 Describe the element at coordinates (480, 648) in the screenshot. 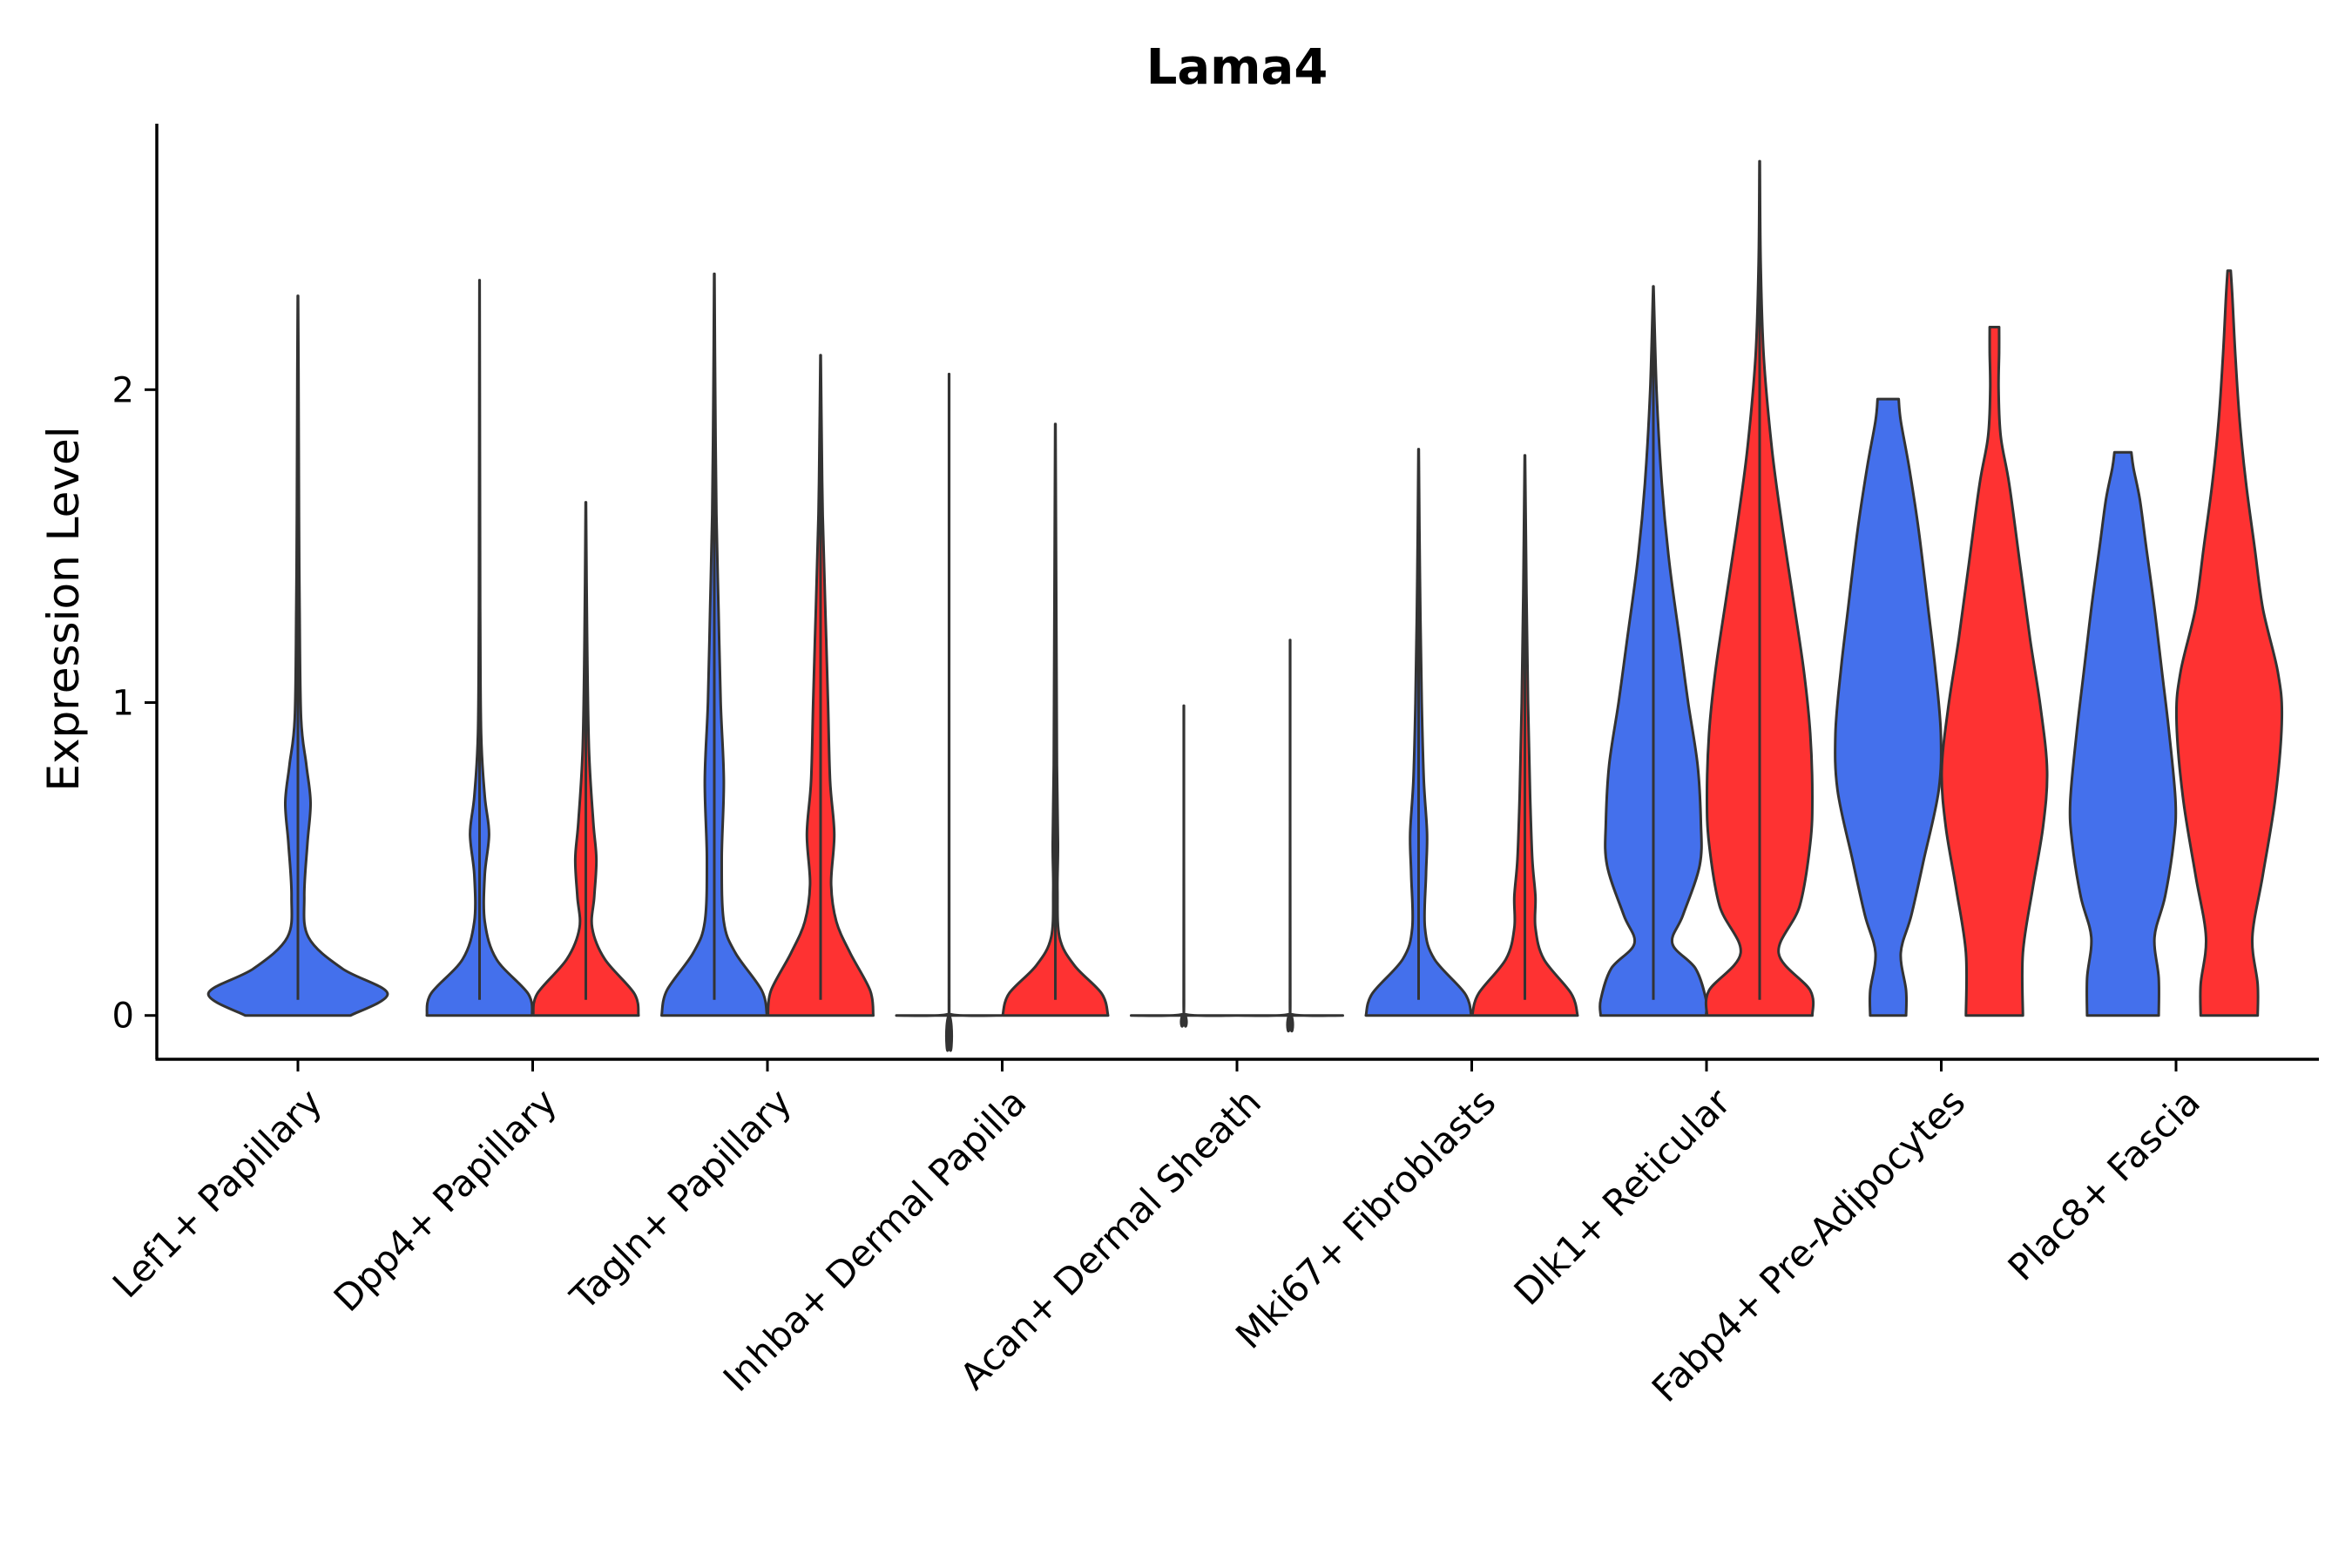

I see `violin-1-blue` at that location.